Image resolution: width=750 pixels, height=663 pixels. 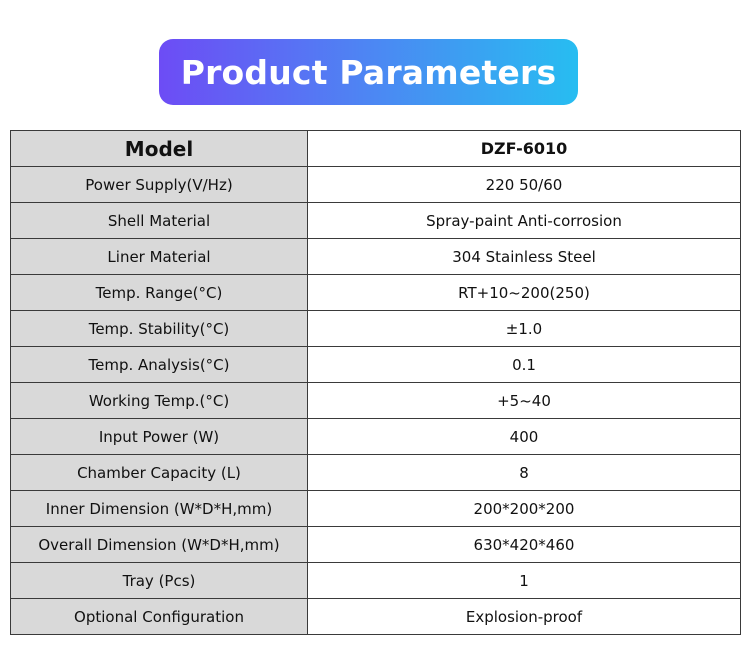 I want to click on row-label-cell: Shell Material, so click(x=159, y=220).